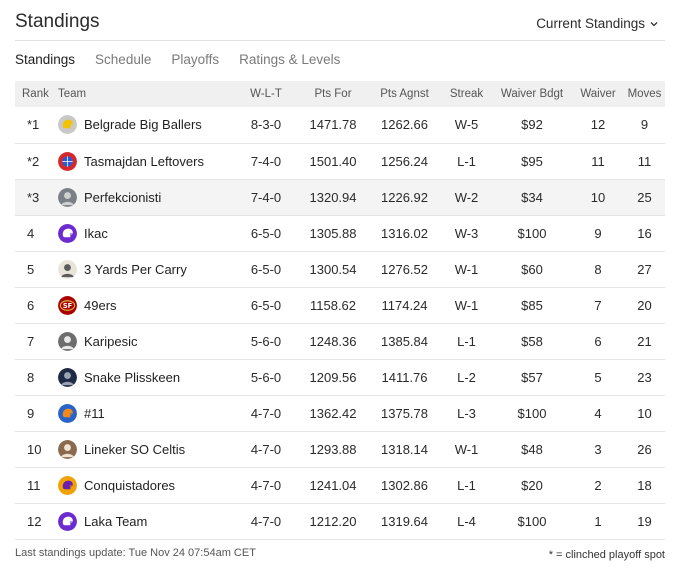  What do you see at coordinates (532, 94) in the screenshot?
I see `col-header-waiver-bdgt: Waiver Bdgt` at bounding box center [532, 94].